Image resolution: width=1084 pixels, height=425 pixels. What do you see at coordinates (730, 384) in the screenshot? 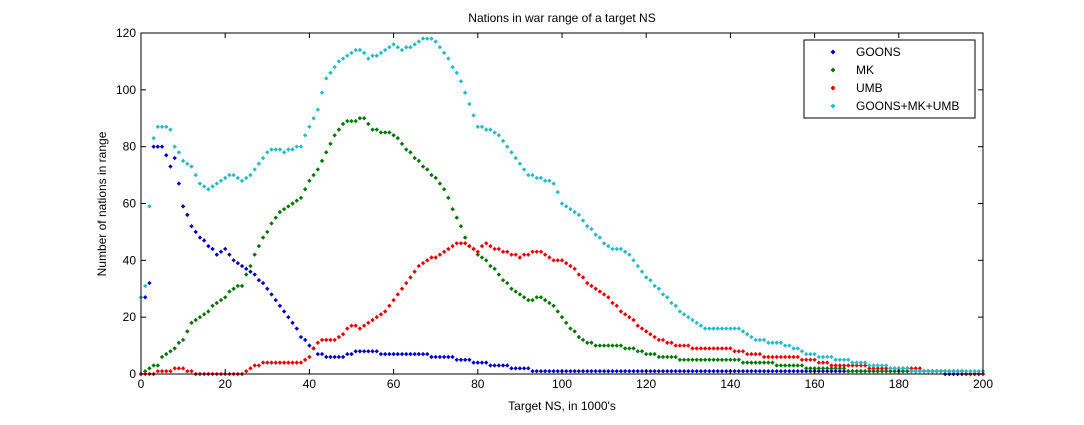
I see `x-tick-label: 140` at bounding box center [730, 384].